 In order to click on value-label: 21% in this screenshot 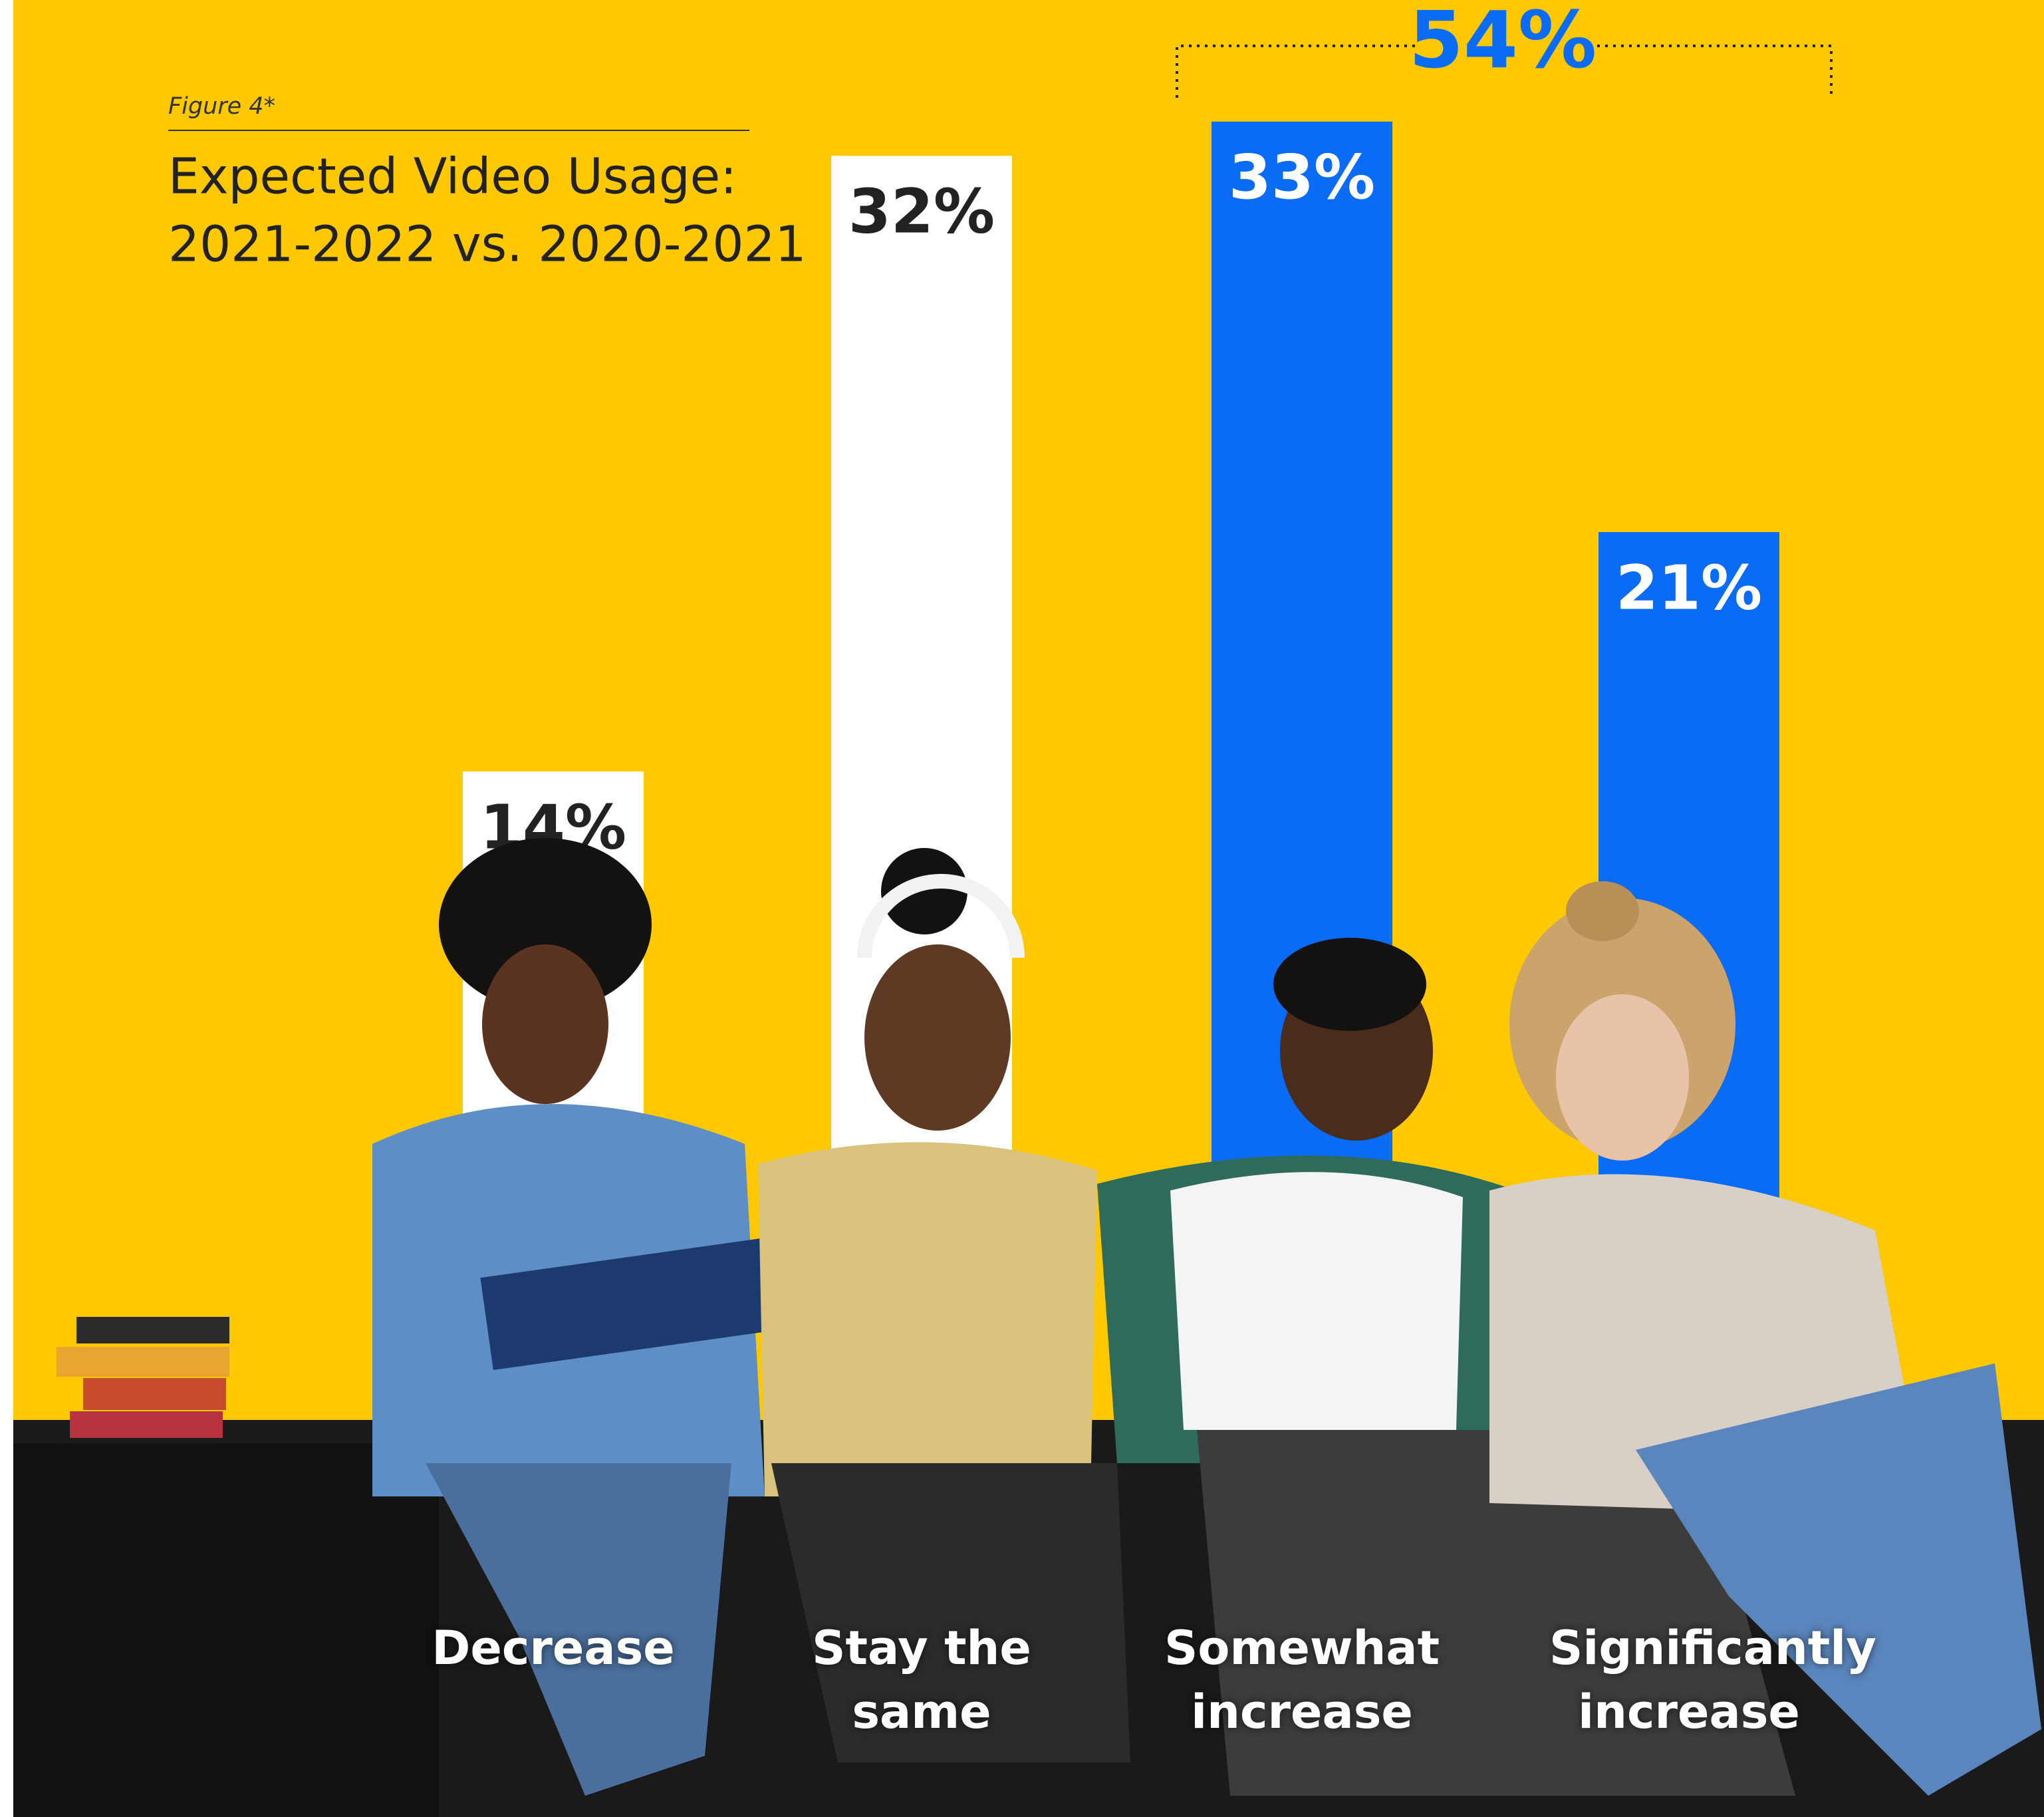, I will do `click(1689, 588)`.